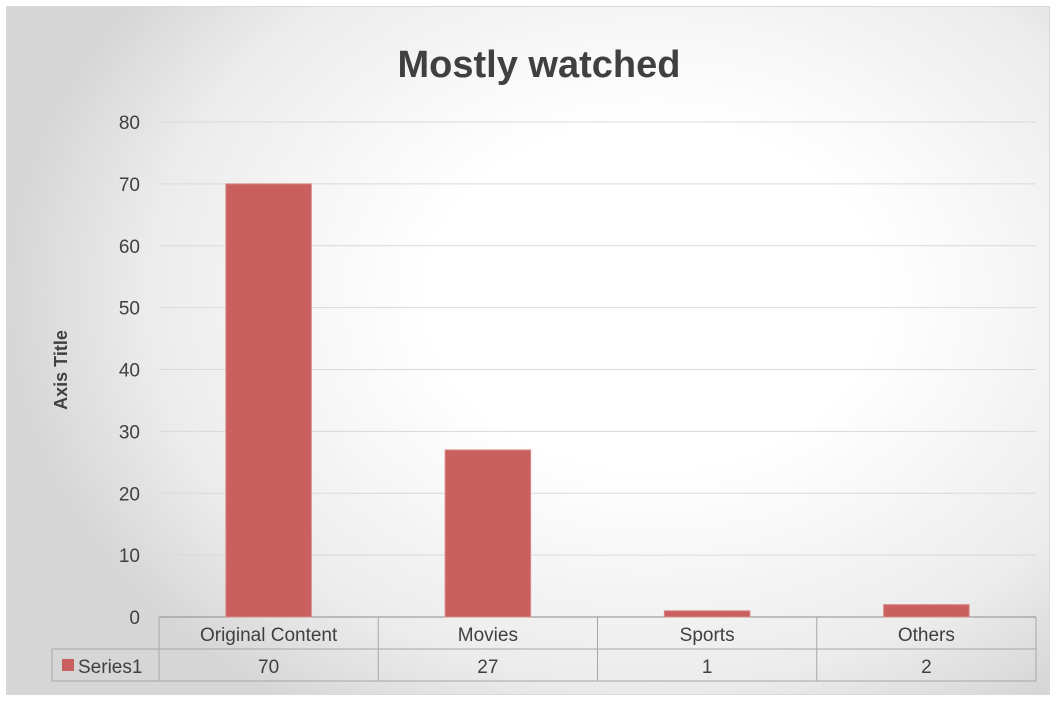  What do you see at coordinates (268, 667) in the screenshot?
I see `table-value-cell: 70` at bounding box center [268, 667].